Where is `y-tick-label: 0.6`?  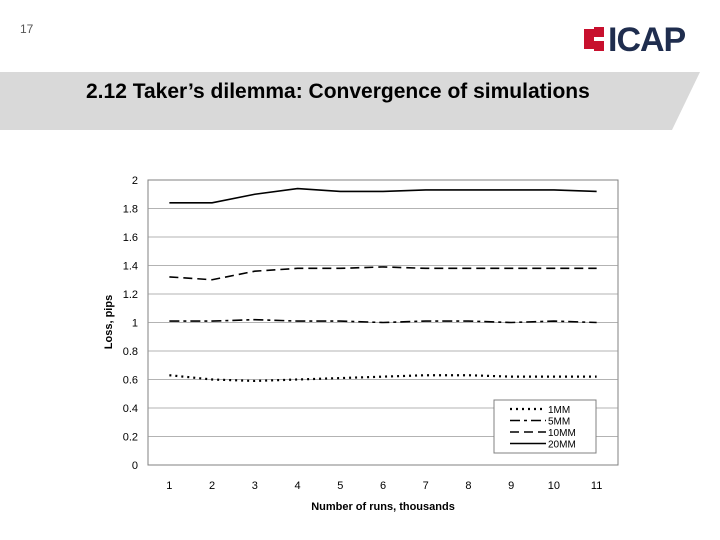 y-tick-label: 0.6 is located at coordinates (130, 381).